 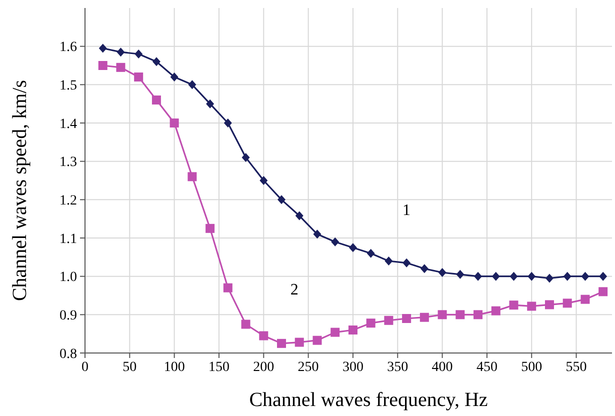 What do you see at coordinates (68, 278) in the screenshot?
I see `y-tick-label: 1.0` at bounding box center [68, 278].